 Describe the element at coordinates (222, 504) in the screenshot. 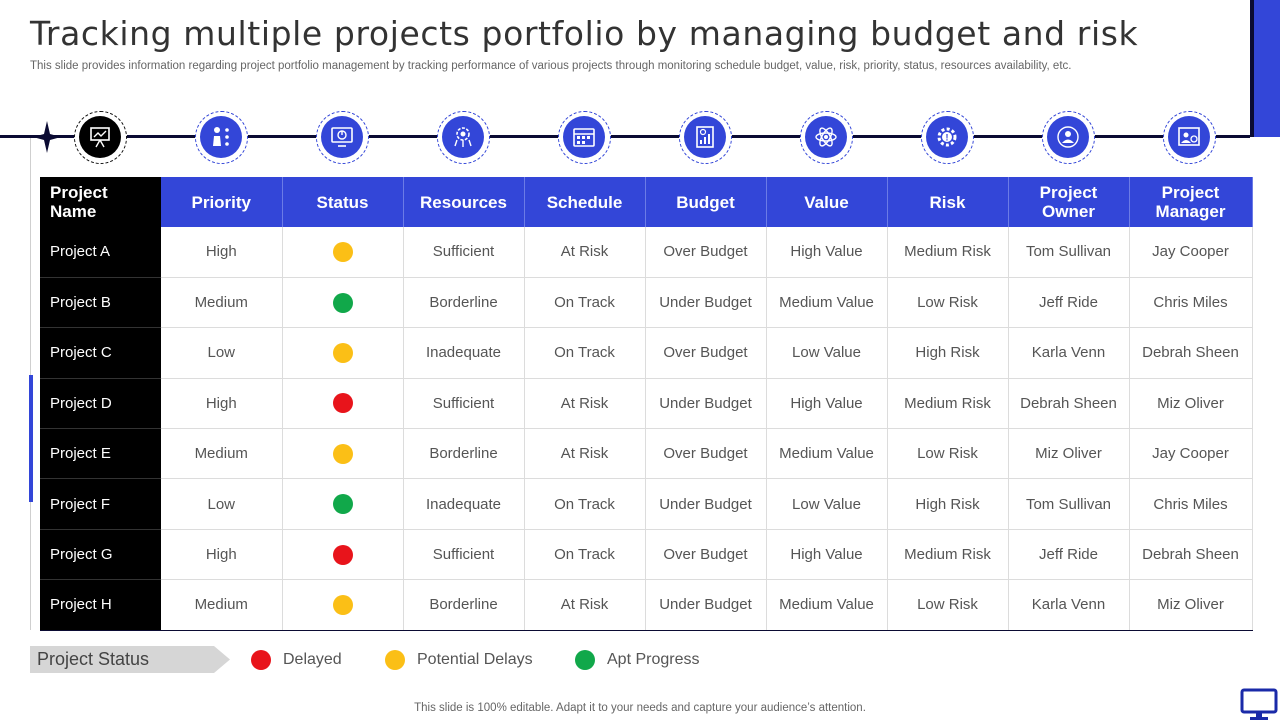

I see `cell-priority: Low` at that location.